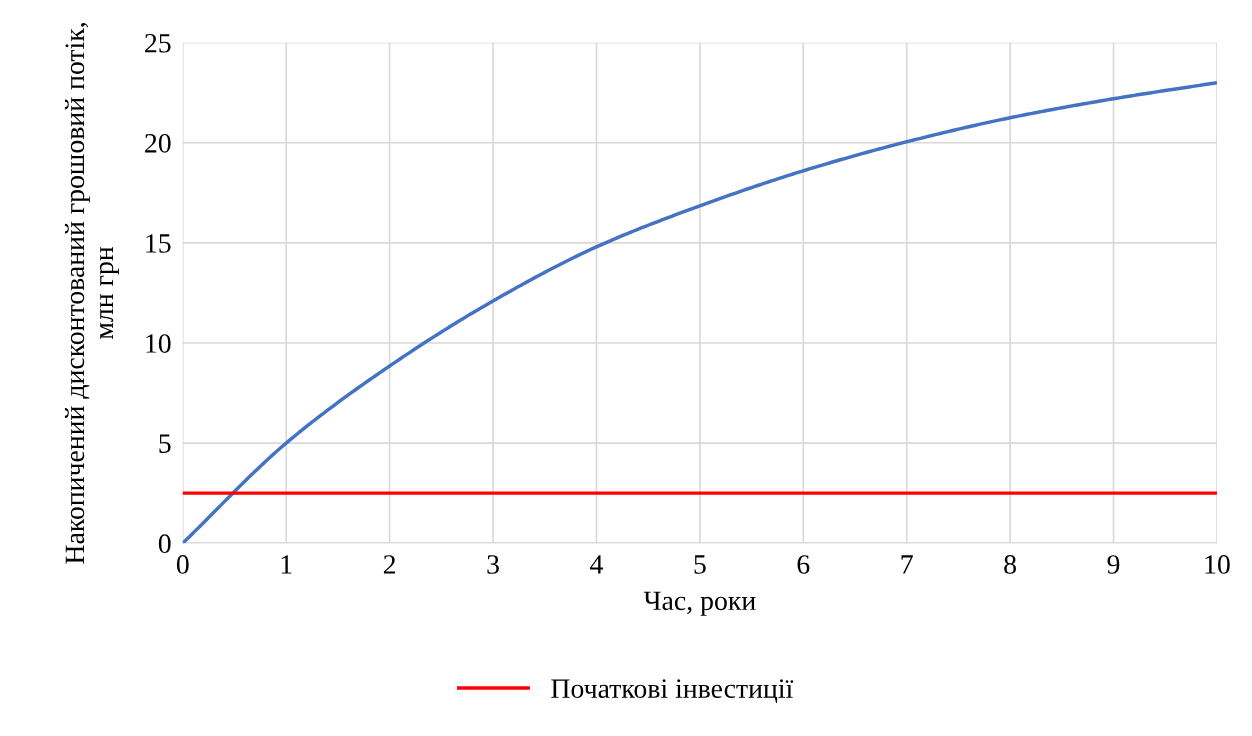 Image resolution: width=1252 pixels, height=736 pixels. I want to click on y-tick-label: 5, so click(165, 443).